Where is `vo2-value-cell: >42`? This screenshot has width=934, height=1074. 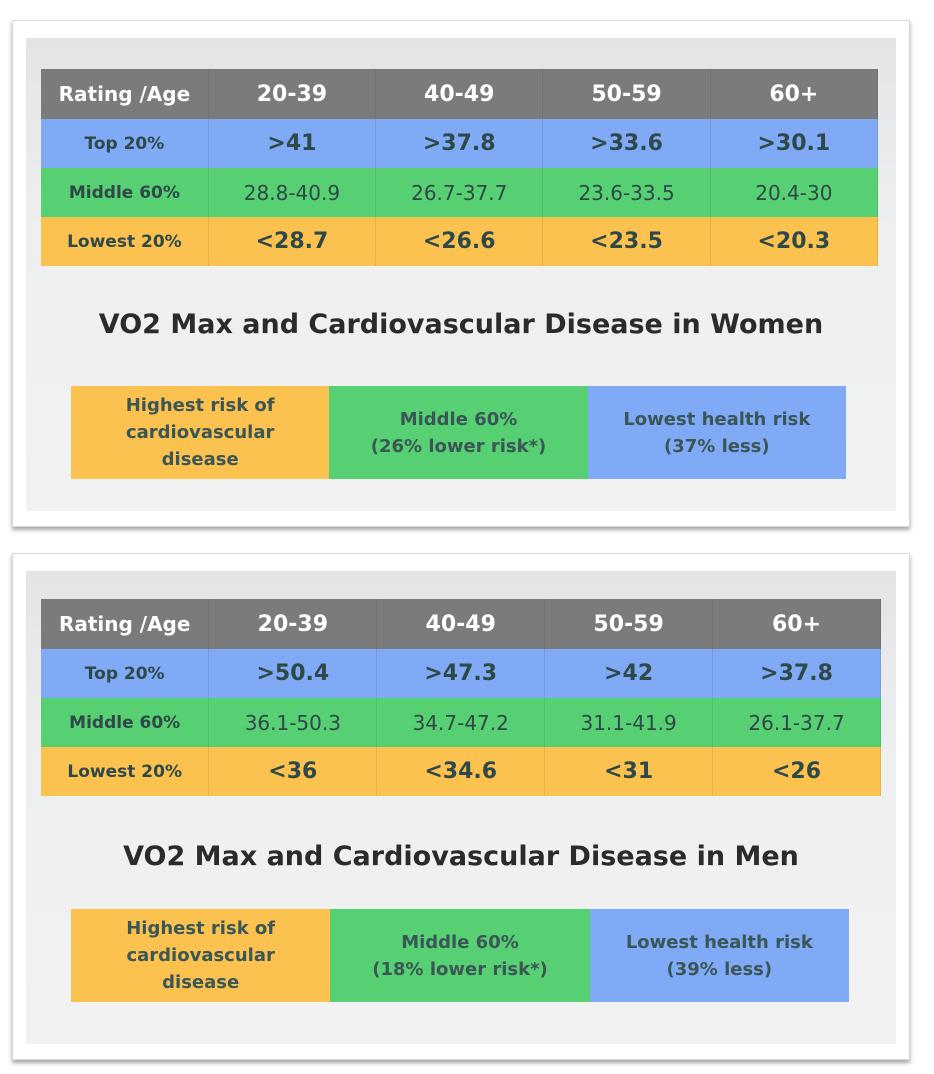
vo2-value-cell: >42 is located at coordinates (629, 673).